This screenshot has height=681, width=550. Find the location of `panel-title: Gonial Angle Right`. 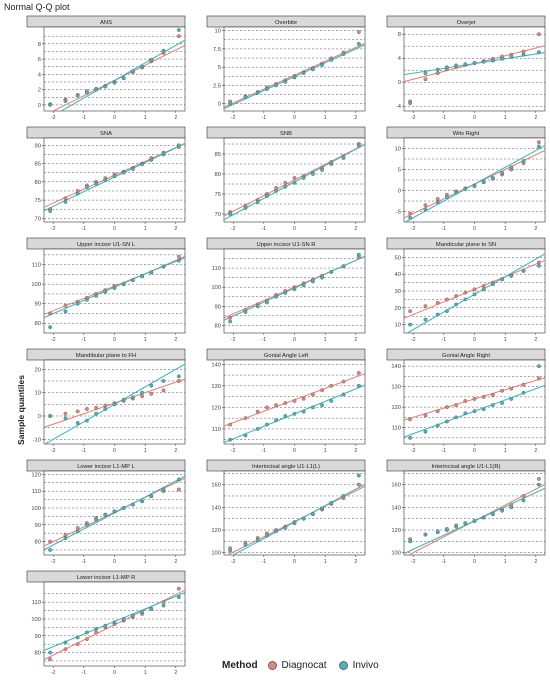

panel-title: Gonial Angle Right is located at coordinates (466, 356).